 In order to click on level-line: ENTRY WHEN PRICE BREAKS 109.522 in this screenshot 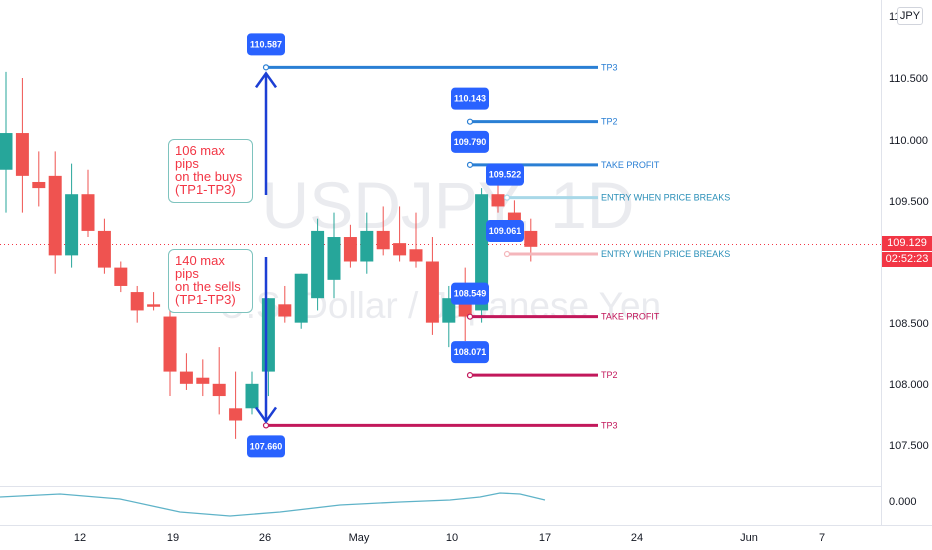, I will do `click(608, 183)`.